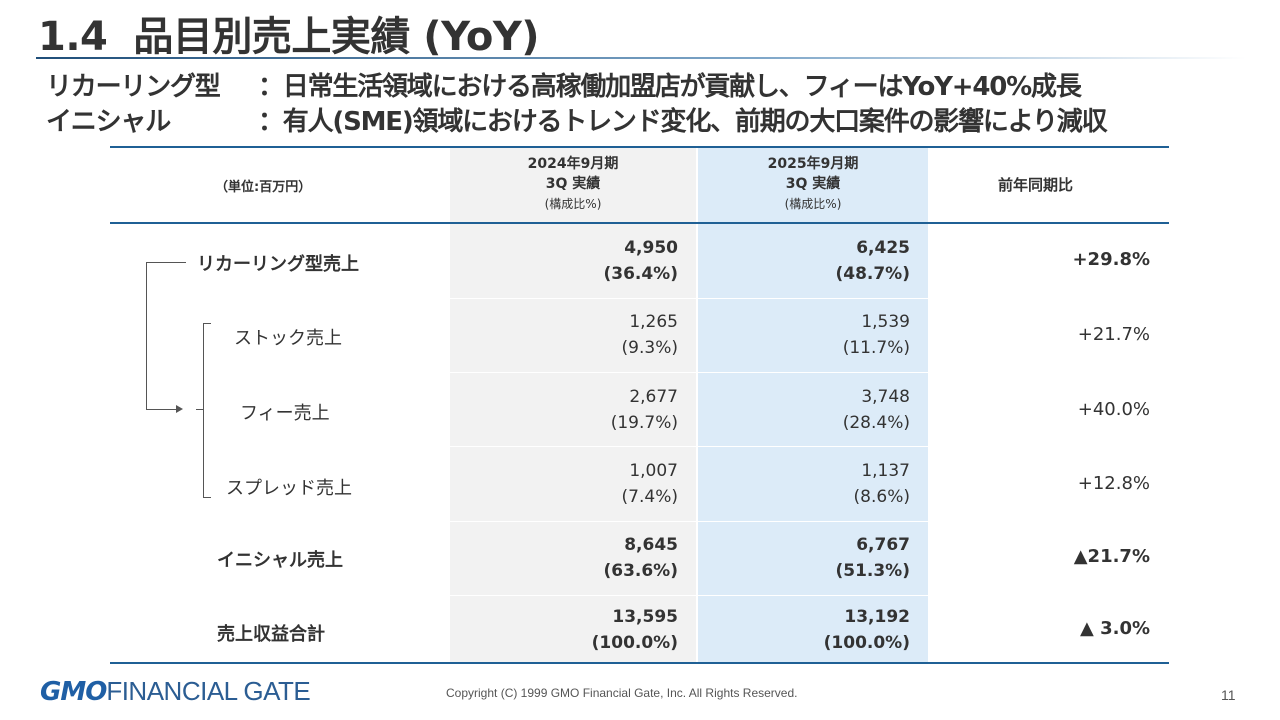  I want to click on logo-text: FINANCIAL GATE, so click(208, 691).